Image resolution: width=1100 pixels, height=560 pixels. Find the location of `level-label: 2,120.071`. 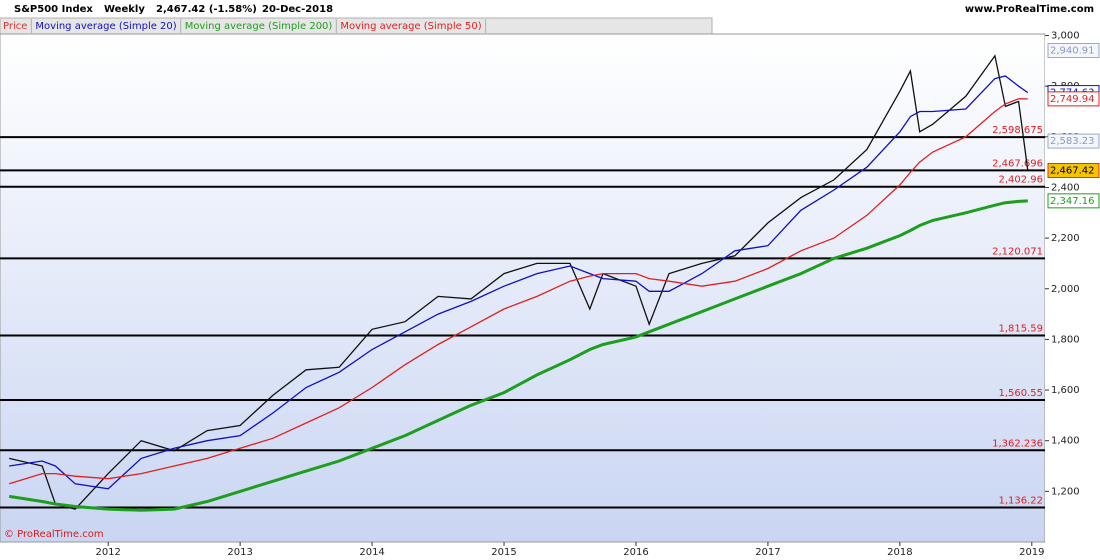

level-label: 2,120.071 is located at coordinates (1017, 251).